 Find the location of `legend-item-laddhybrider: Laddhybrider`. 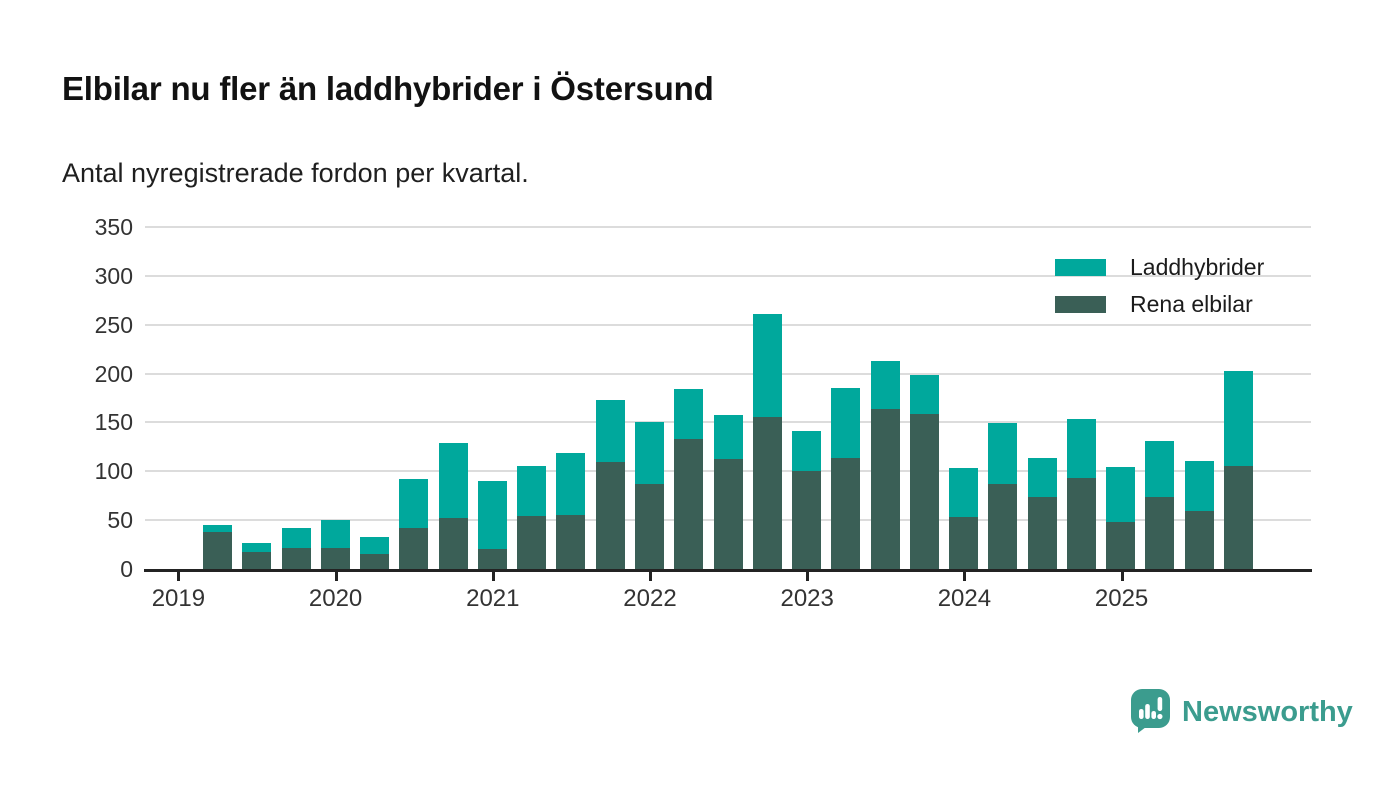

legend-item-laddhybrider: Laddhybrider is located at coordinates (1159, 267).